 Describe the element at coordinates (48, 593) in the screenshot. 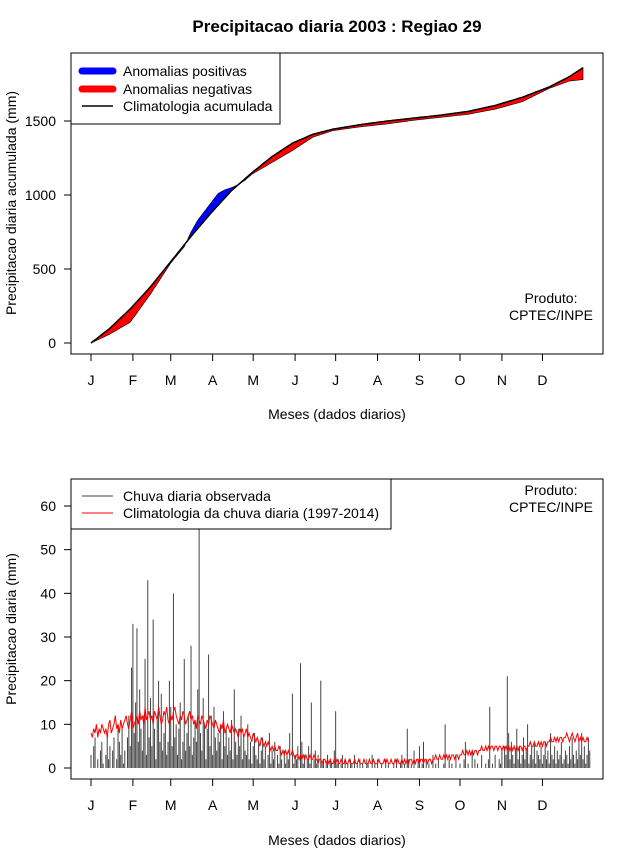

I see `y-tick-label-bottom-40: 40` at that location.